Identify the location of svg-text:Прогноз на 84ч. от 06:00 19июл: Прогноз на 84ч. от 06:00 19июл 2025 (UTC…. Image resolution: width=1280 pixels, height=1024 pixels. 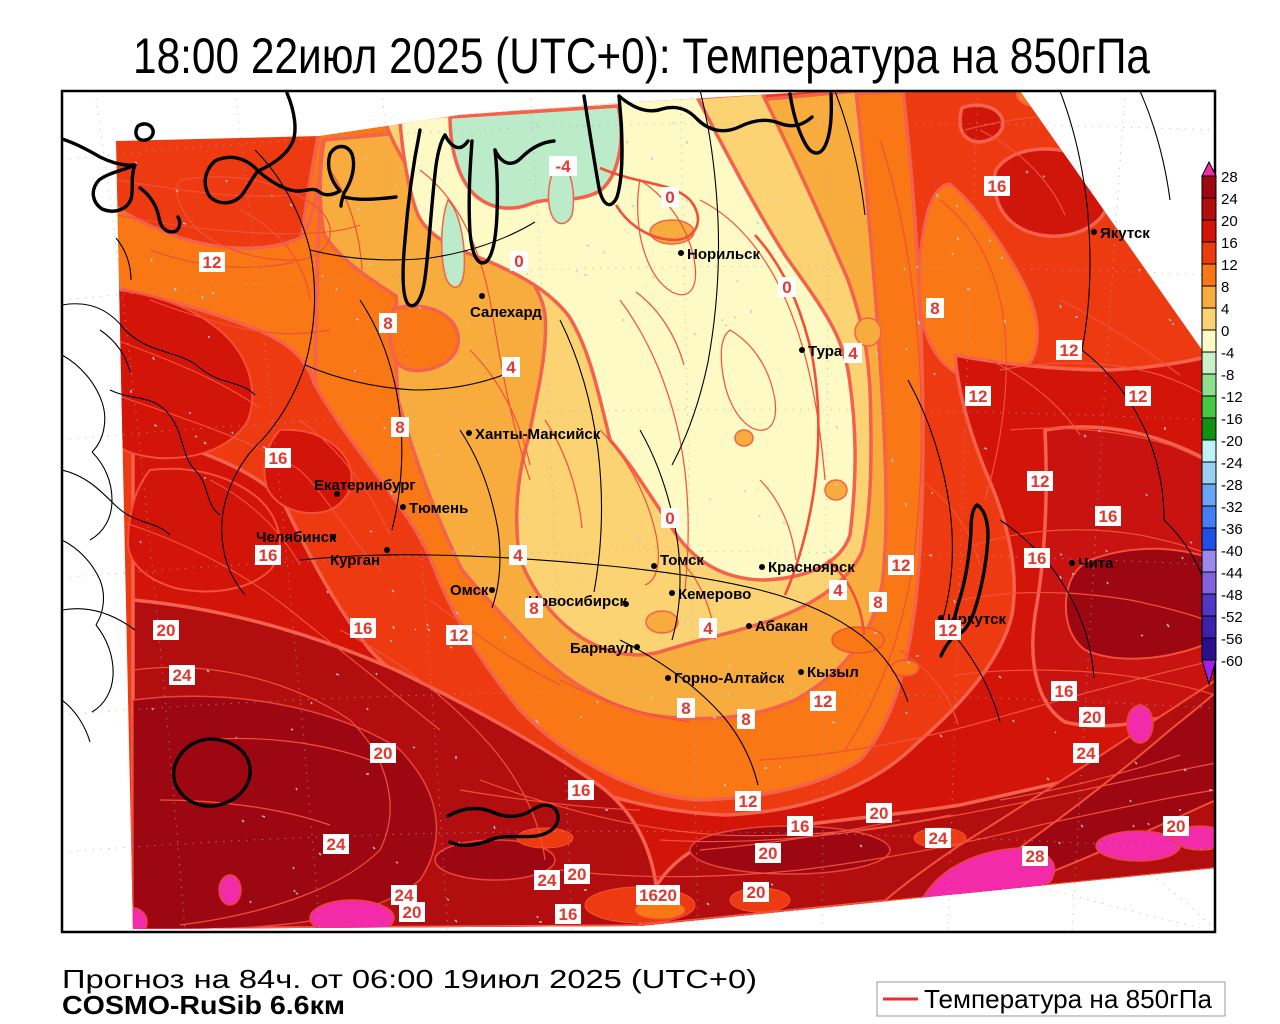
(409, 979).